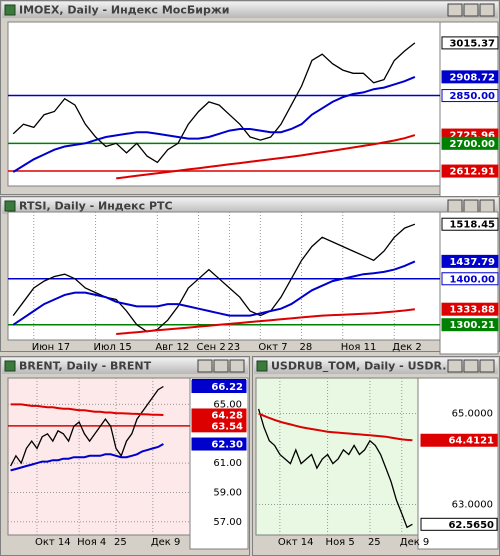  I want to click on window-title: BRENT, Daily - BRENT, so click(85, 366).